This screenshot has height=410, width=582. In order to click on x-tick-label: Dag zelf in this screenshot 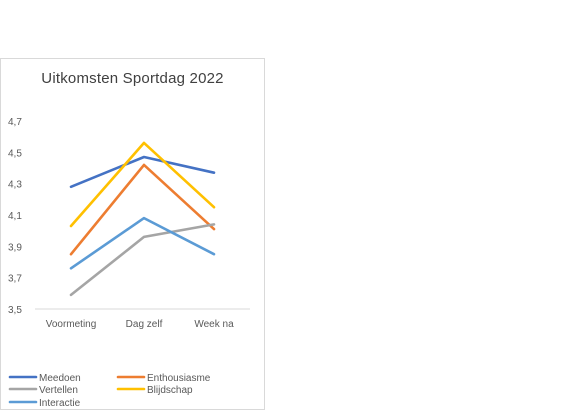, I will do `click(144, 324)`.